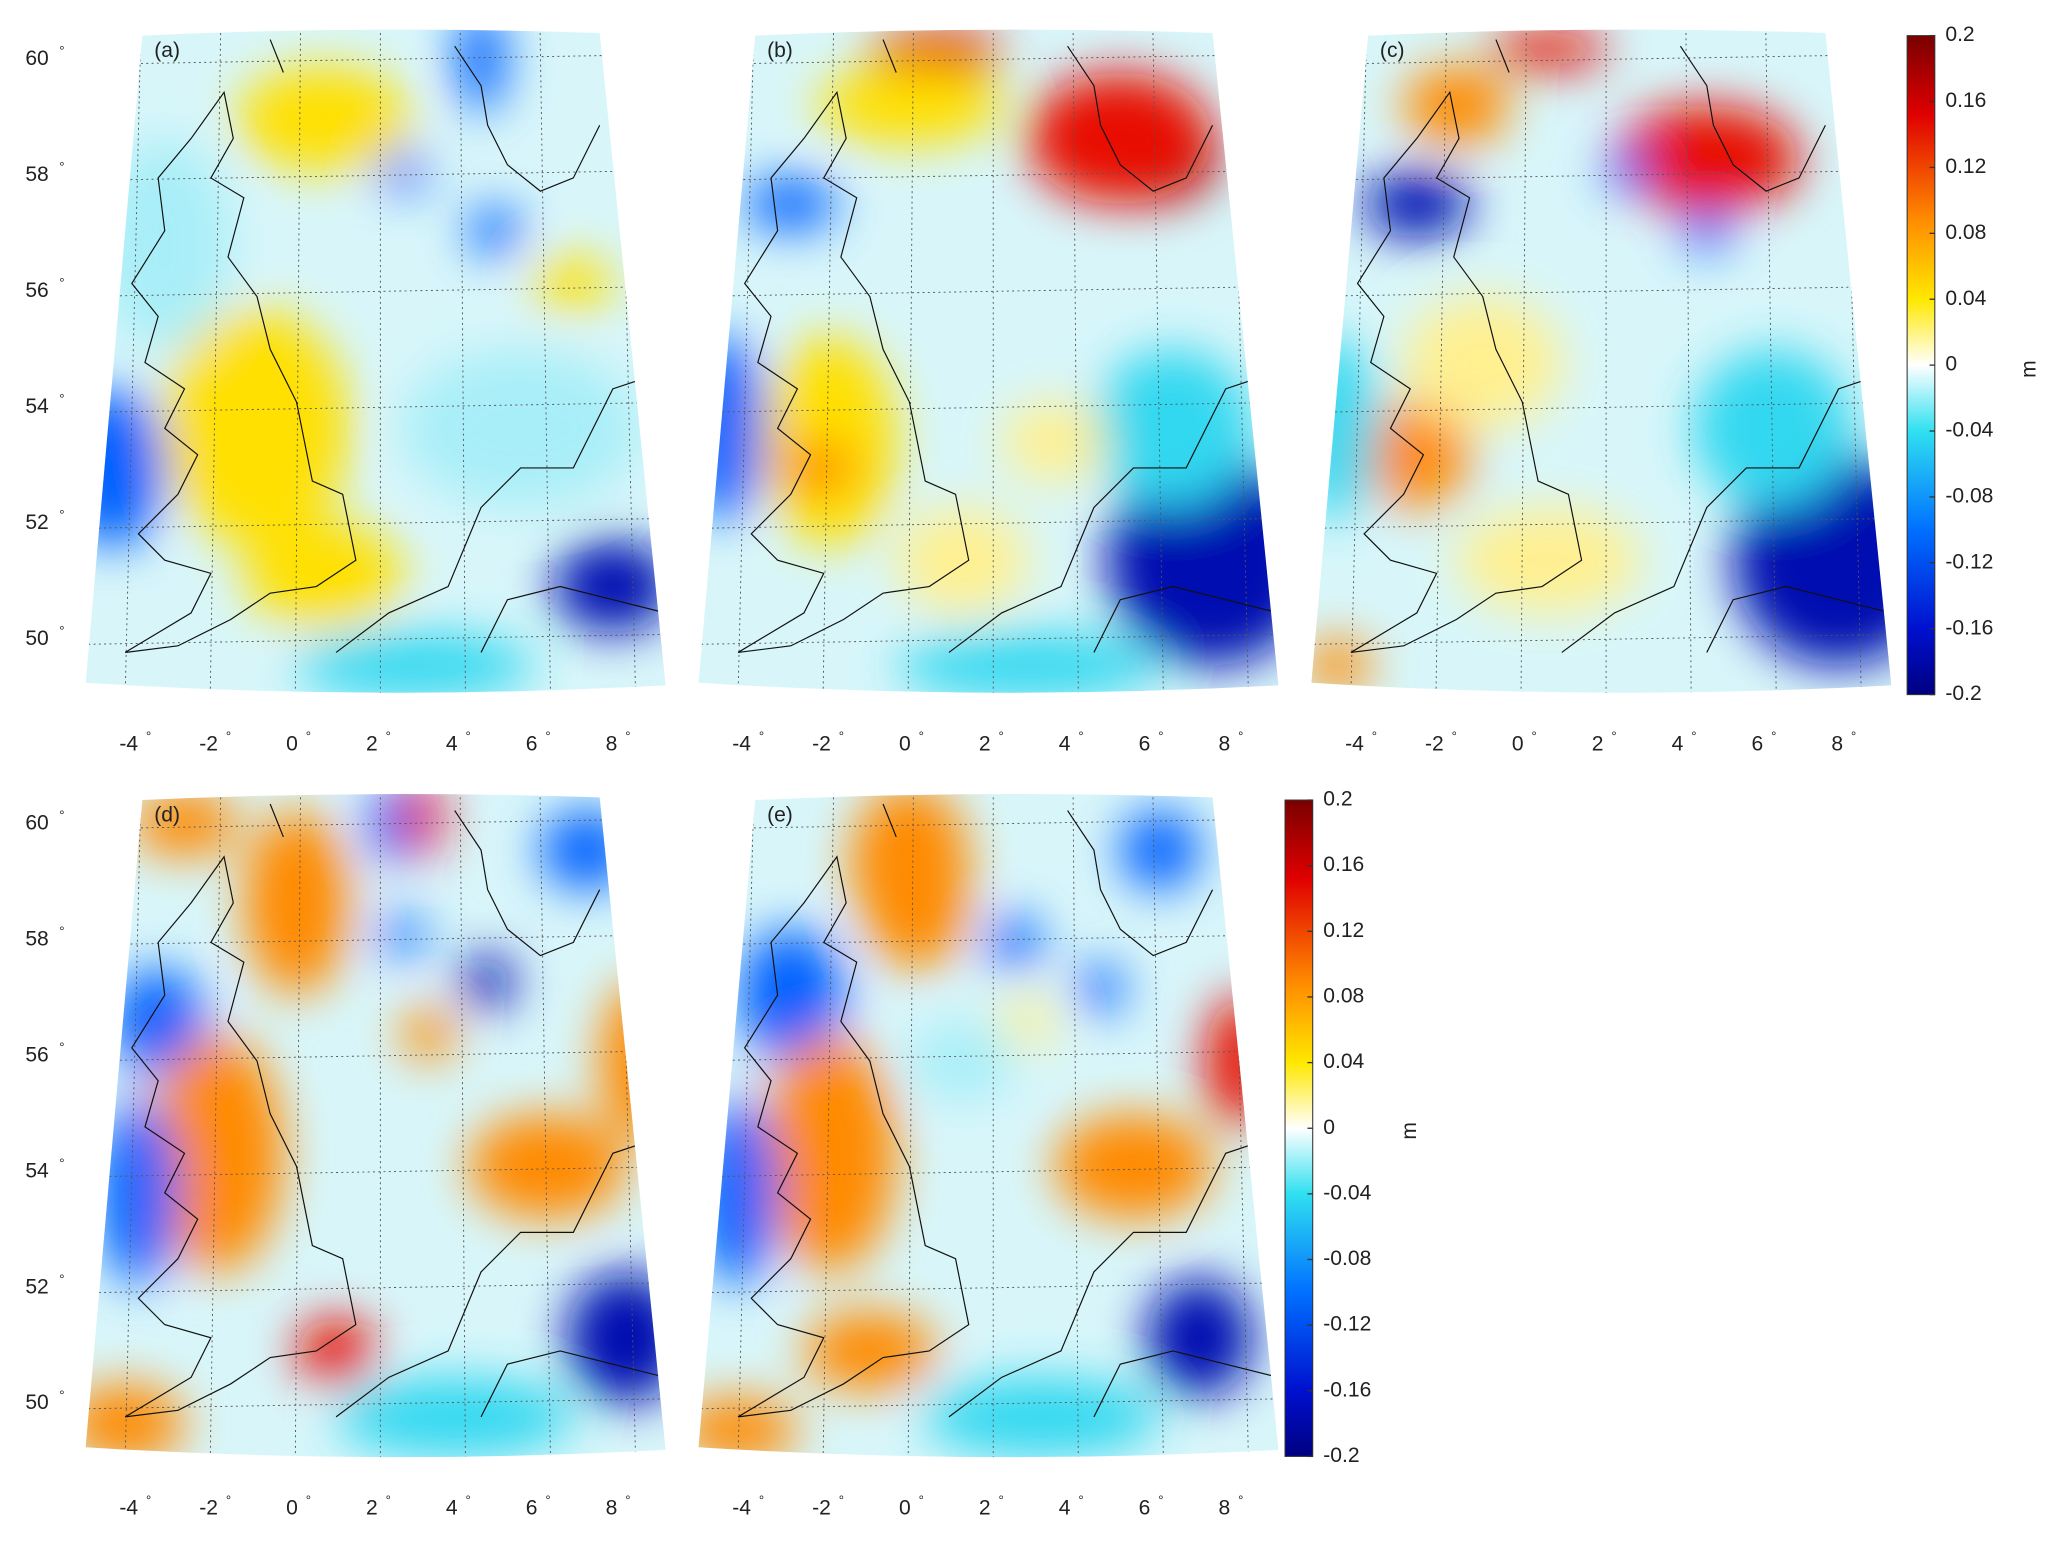 The height and width of the screenshot is (1547, 2067). Describe the element at coordinates (1963, 693) in the screenshot. I see `colorbar-tick-label: -0.2` at that location.